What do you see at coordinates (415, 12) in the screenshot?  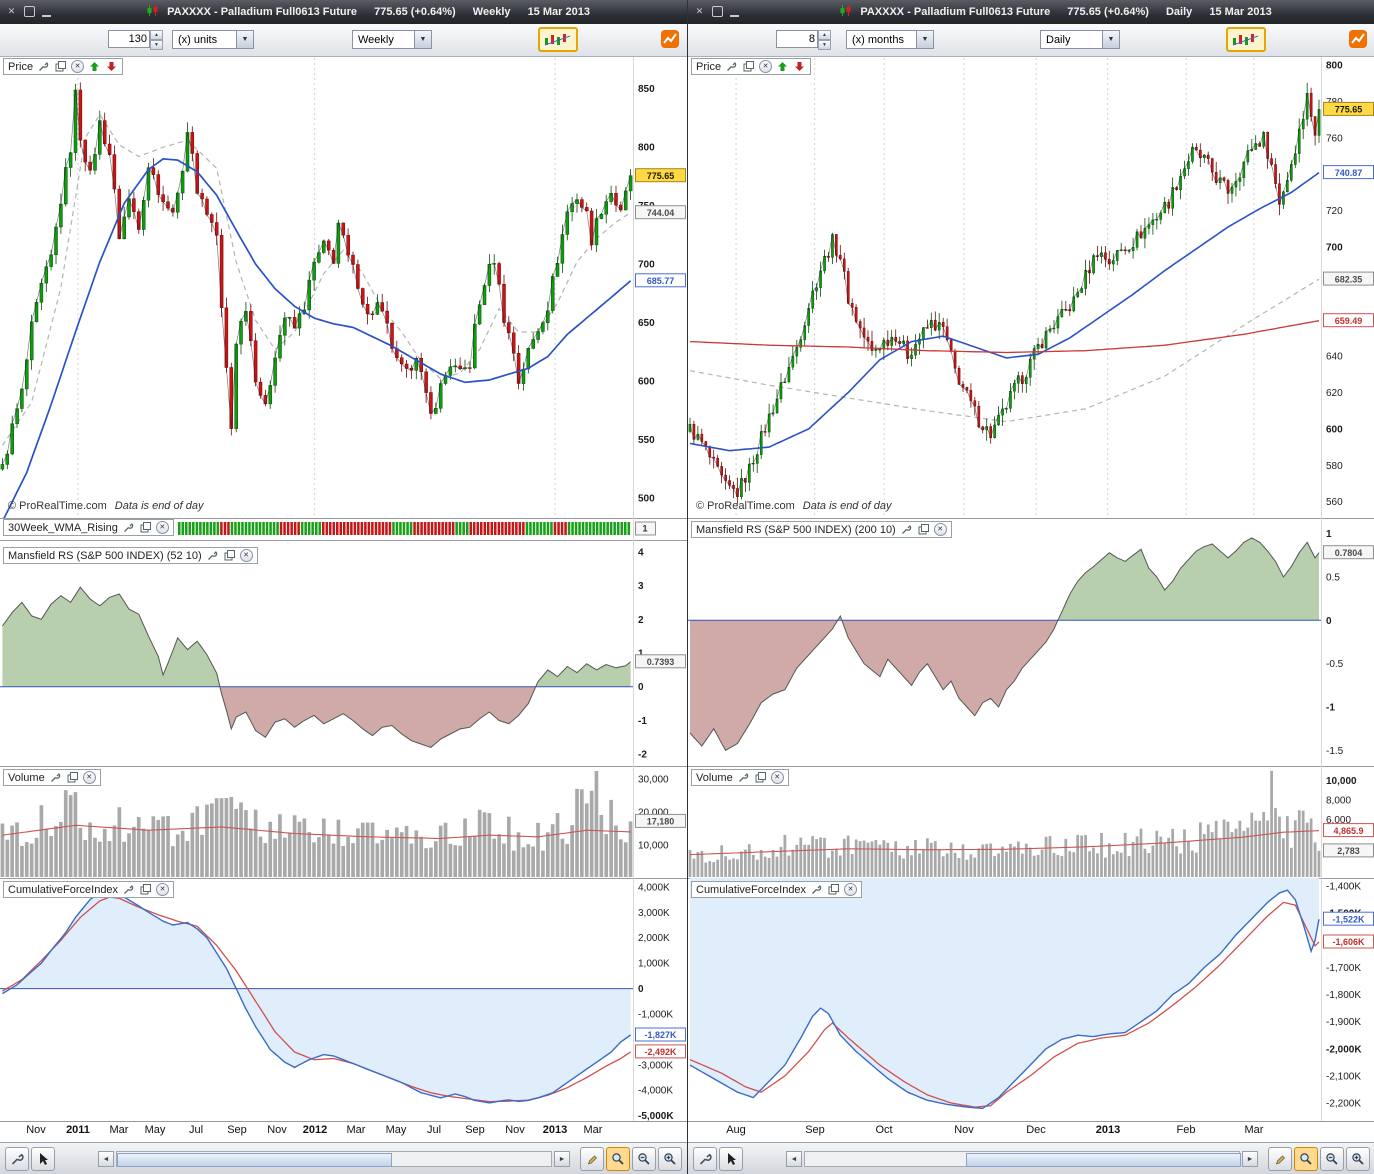 I see `last-price: 775.65 (+0.64%)` at bounding box center [415, 12].